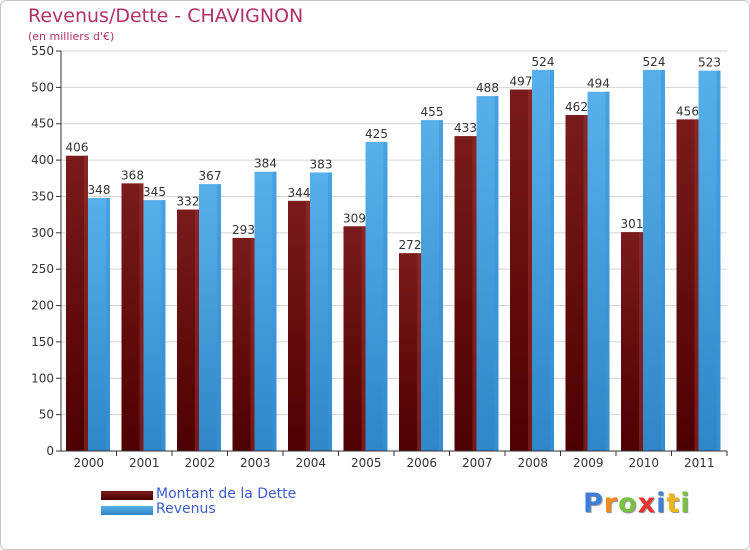  What do you see at coordinates (643, 463) in the screenshot?
I see `x-tick-label: 2010` at bounding box center [643, 463].